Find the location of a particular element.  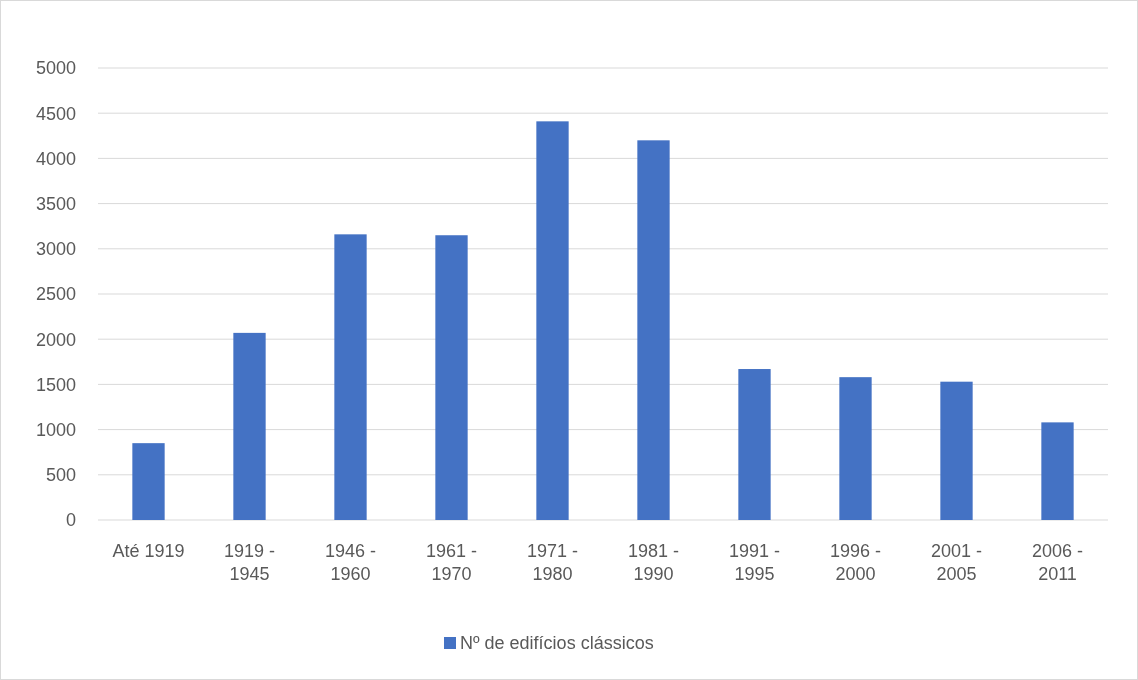

y-tick-label: 4000 is located at coordinates (55, 158).